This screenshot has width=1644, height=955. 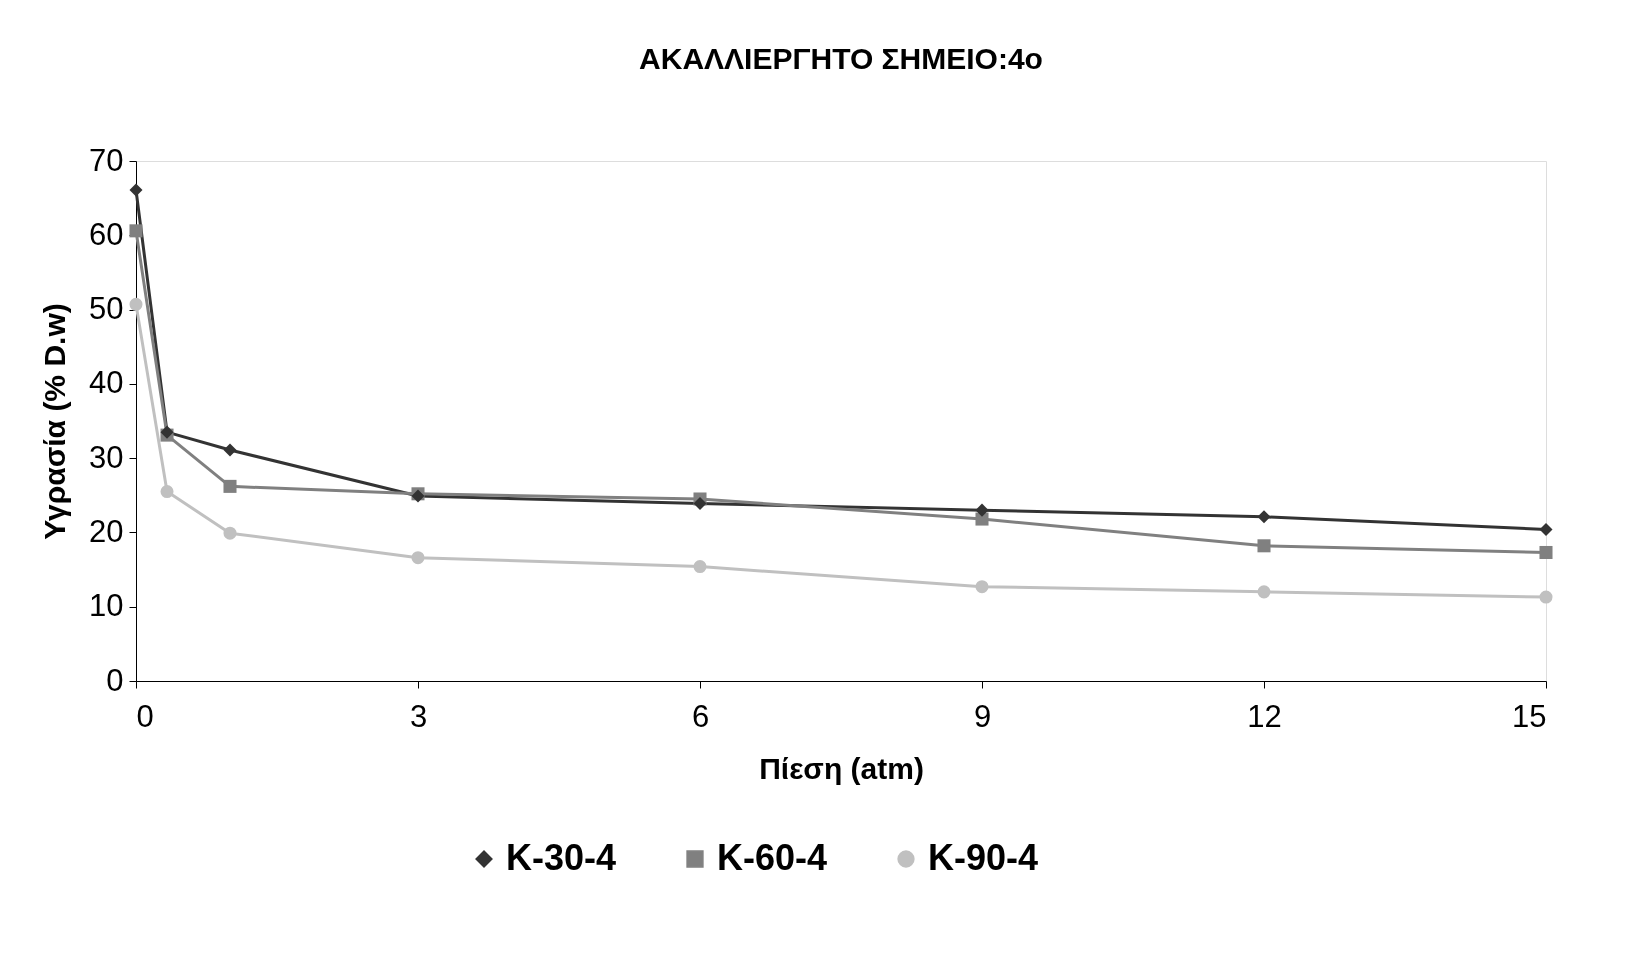 What do you see at coordinates (55, 421) in the screenshot?
I see `y-axis-title: Υγρασία (% D.w)` at bounding box center [55, 421].